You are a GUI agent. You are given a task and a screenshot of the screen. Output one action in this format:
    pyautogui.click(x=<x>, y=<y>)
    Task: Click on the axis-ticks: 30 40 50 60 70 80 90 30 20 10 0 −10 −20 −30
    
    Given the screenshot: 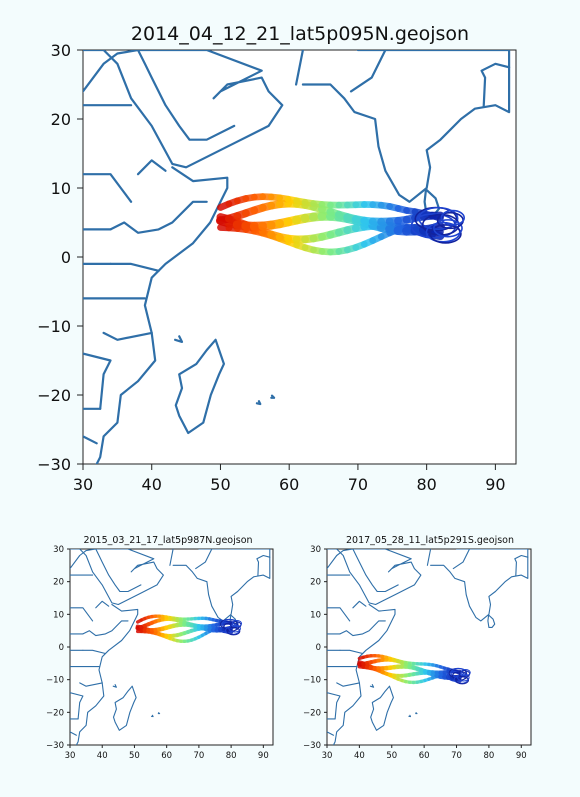 What is the action you would take?
    pyautogui.click(x=415, y=653)
    